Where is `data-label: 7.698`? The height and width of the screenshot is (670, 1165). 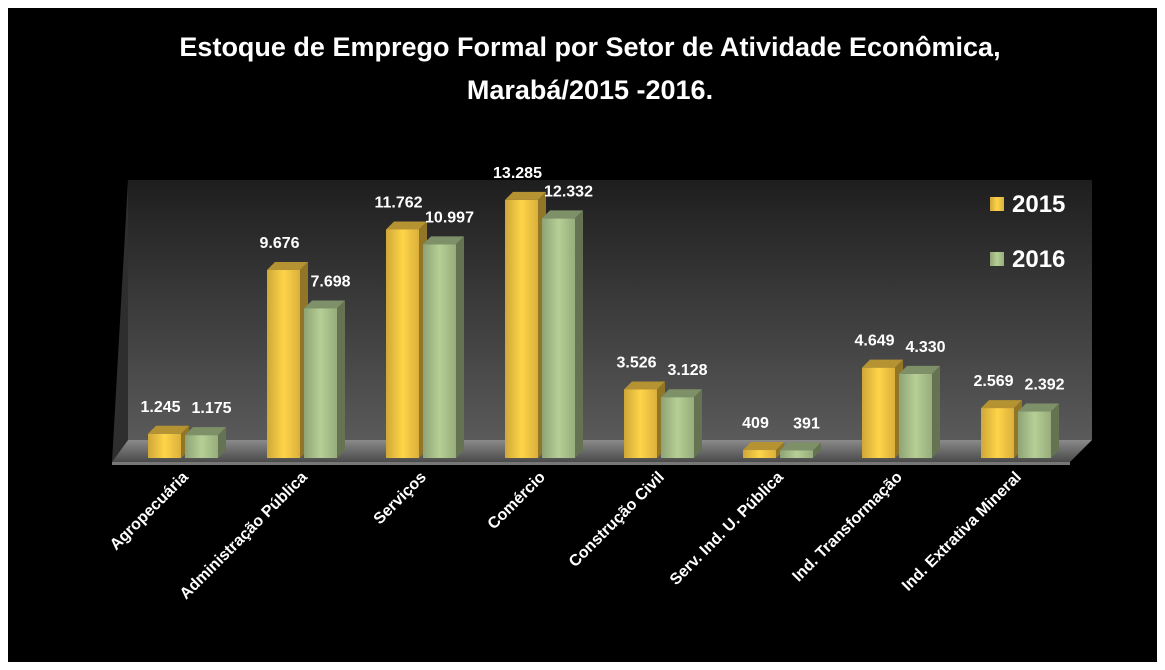 data-label: 7.698 is located at coordinates (330, 281).